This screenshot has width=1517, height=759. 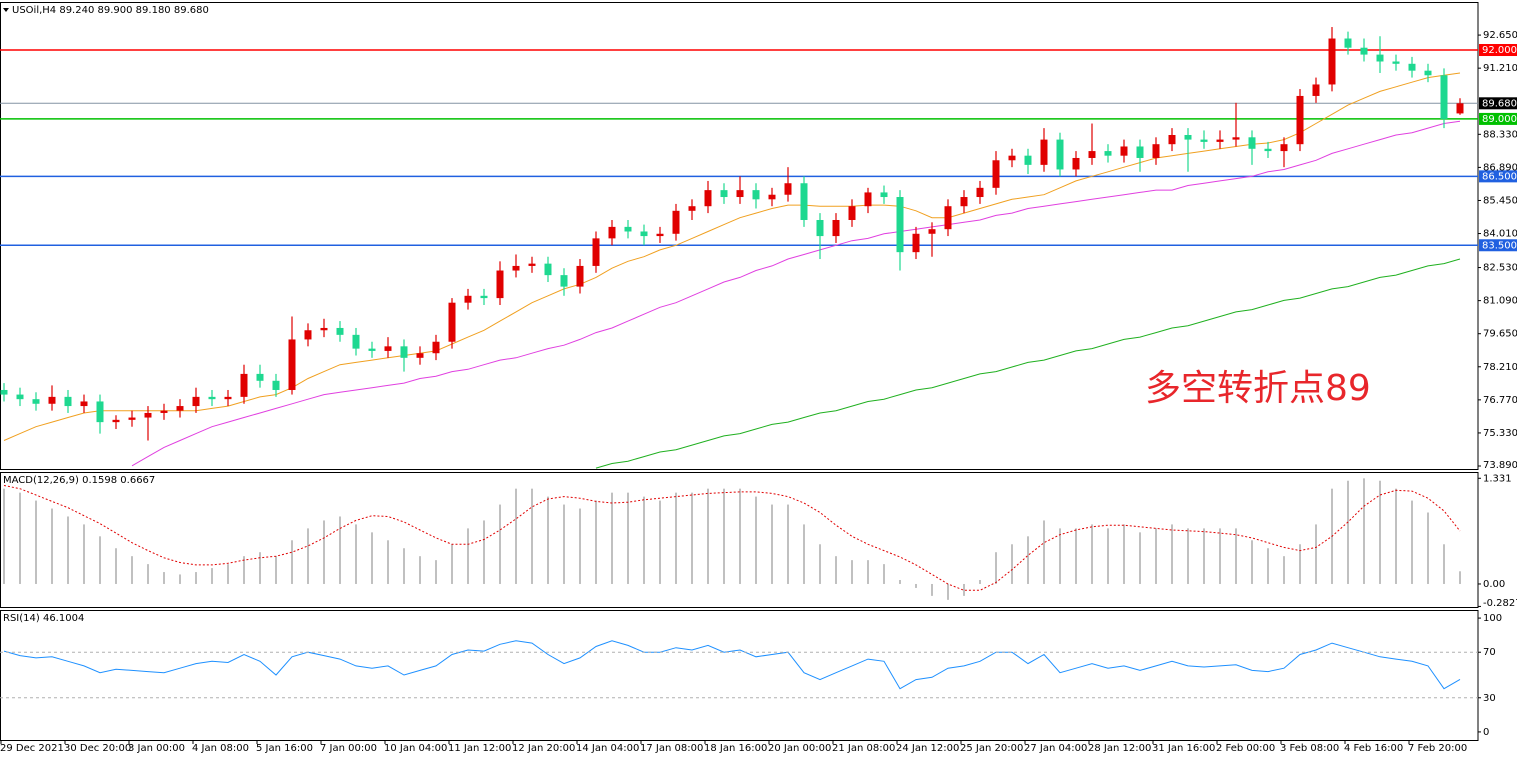 I want to click on level-label: 83.500, so click(x=1499, y=245).